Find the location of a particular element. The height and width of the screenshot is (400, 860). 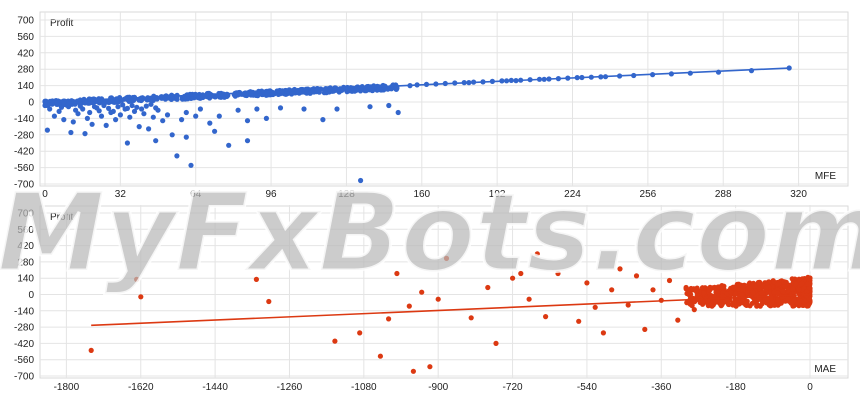

mfe-y-tick-label: -280 is located at coordinates (24, 135).